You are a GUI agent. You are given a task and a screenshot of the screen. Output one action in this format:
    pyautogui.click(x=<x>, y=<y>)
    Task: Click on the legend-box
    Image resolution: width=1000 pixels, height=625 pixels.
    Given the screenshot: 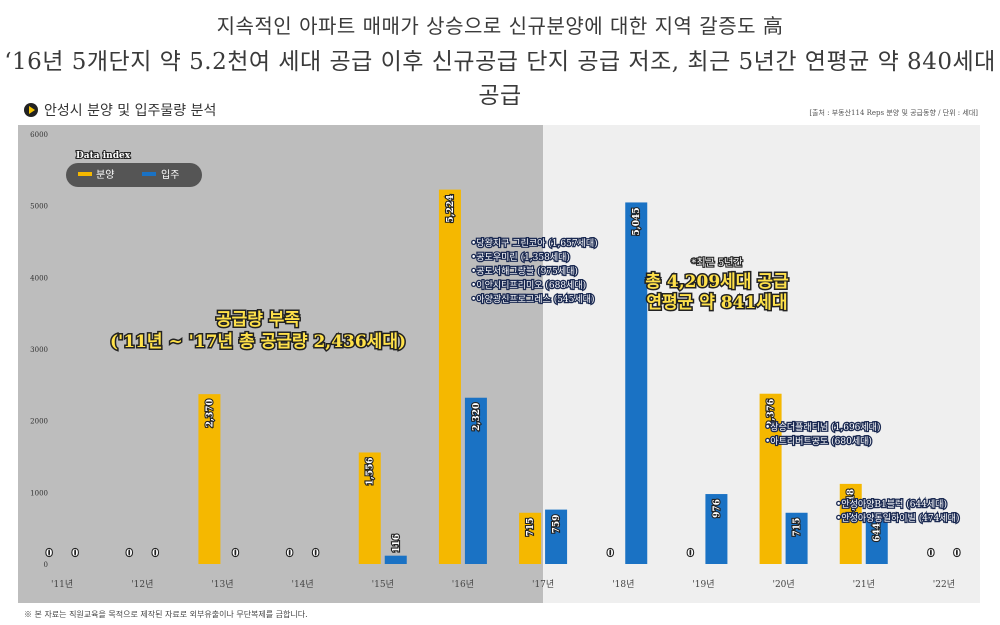 What is the action you would take?
    pyautogui.click(x=134, y=175)
    